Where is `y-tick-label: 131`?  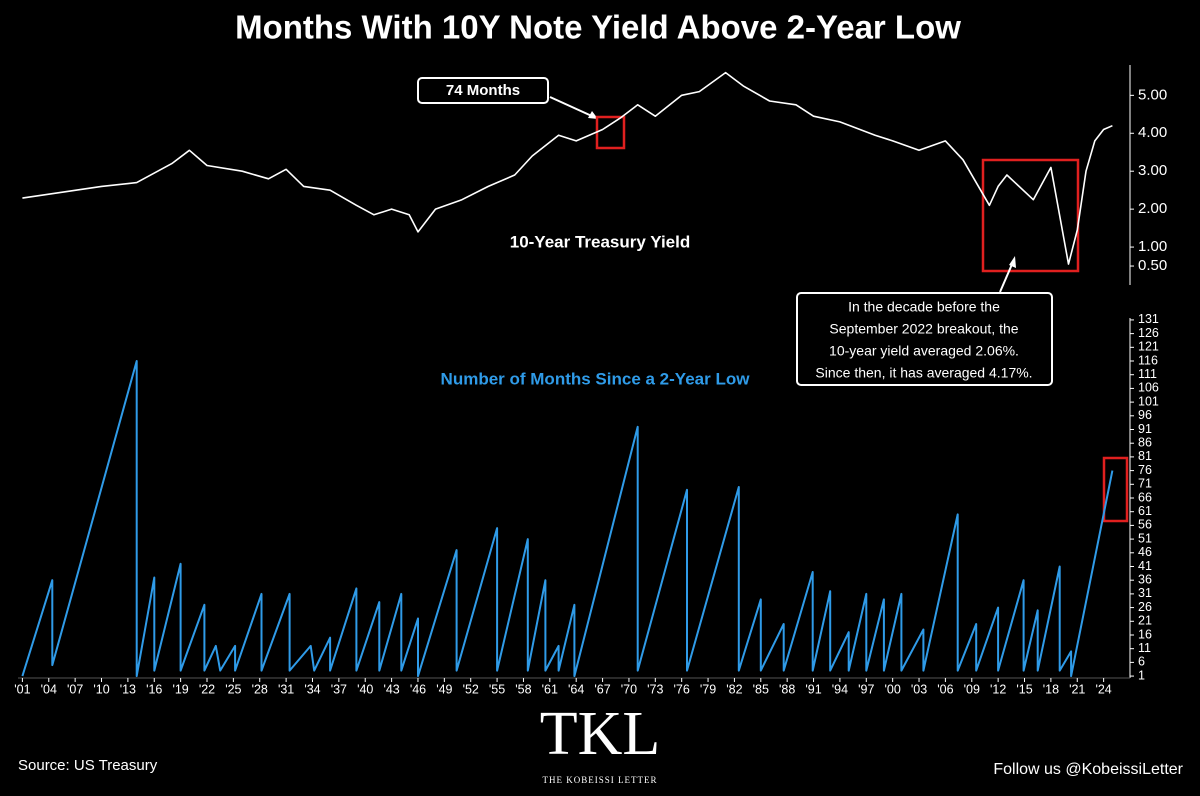
y-tick-label: 131 is located at coordinates (1148, 319).